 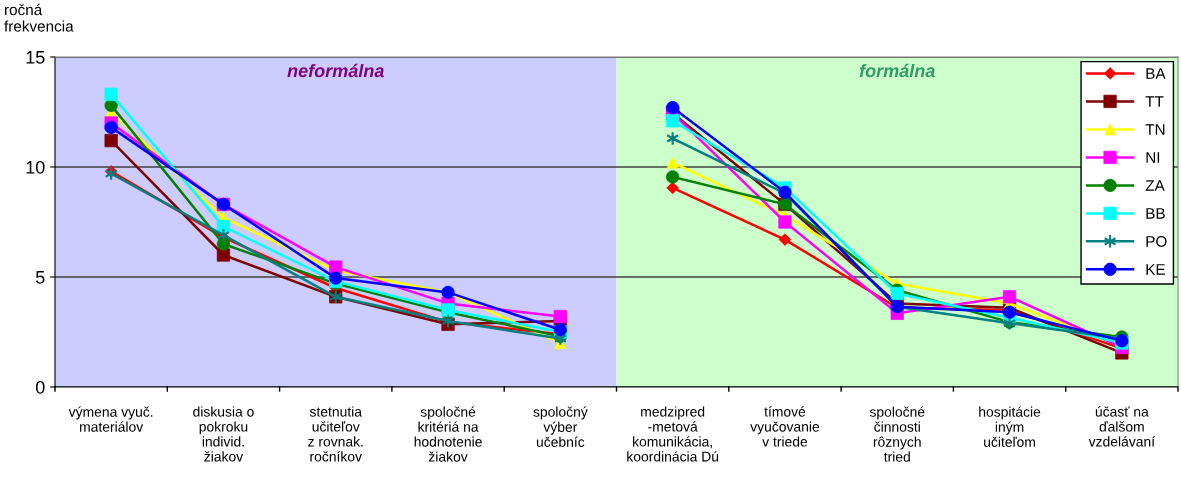 What do you see at coordinates (1121, 426) in the screenshot?
I see `x-tick-label: účasť na ďalšom vzdelávaní` at bounding box center [1121, 426].